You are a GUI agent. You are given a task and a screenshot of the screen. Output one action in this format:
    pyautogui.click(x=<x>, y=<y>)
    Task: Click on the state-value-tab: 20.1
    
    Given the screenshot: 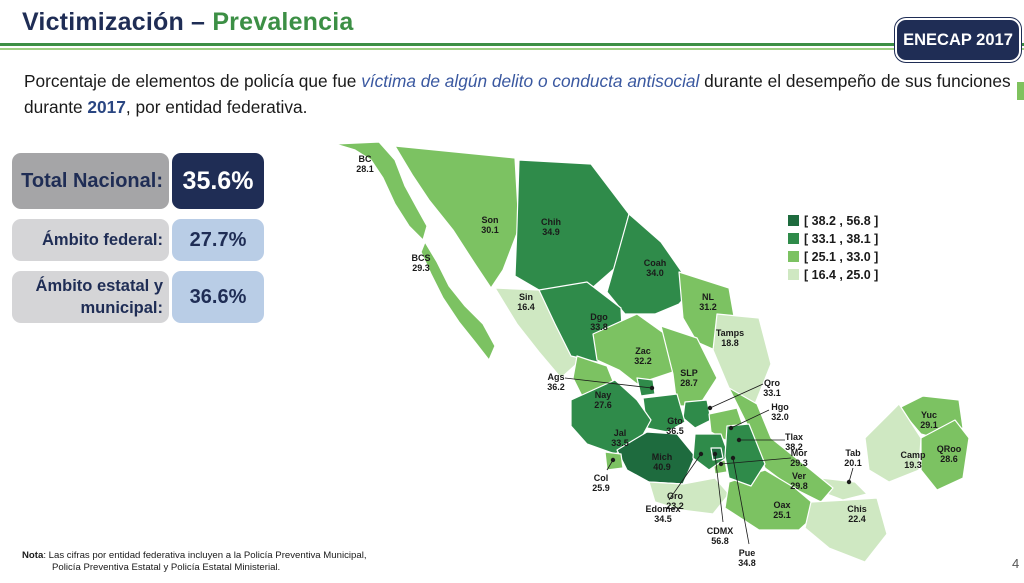 What is the action you would take?
    pyautogui.click(x=853, y=463)
    